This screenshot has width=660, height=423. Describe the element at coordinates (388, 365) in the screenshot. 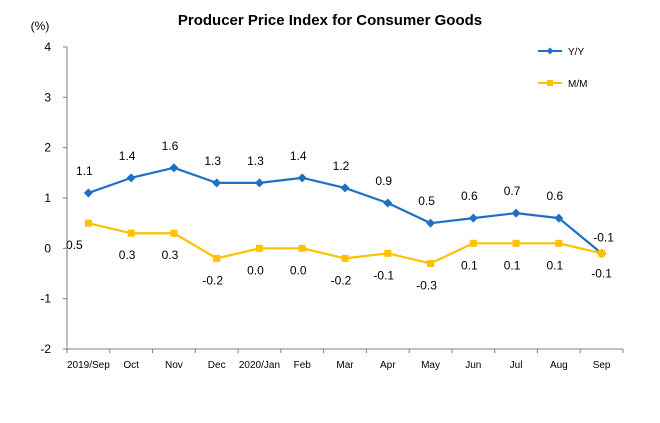

I see `x-tick-label: Apr` at that location.